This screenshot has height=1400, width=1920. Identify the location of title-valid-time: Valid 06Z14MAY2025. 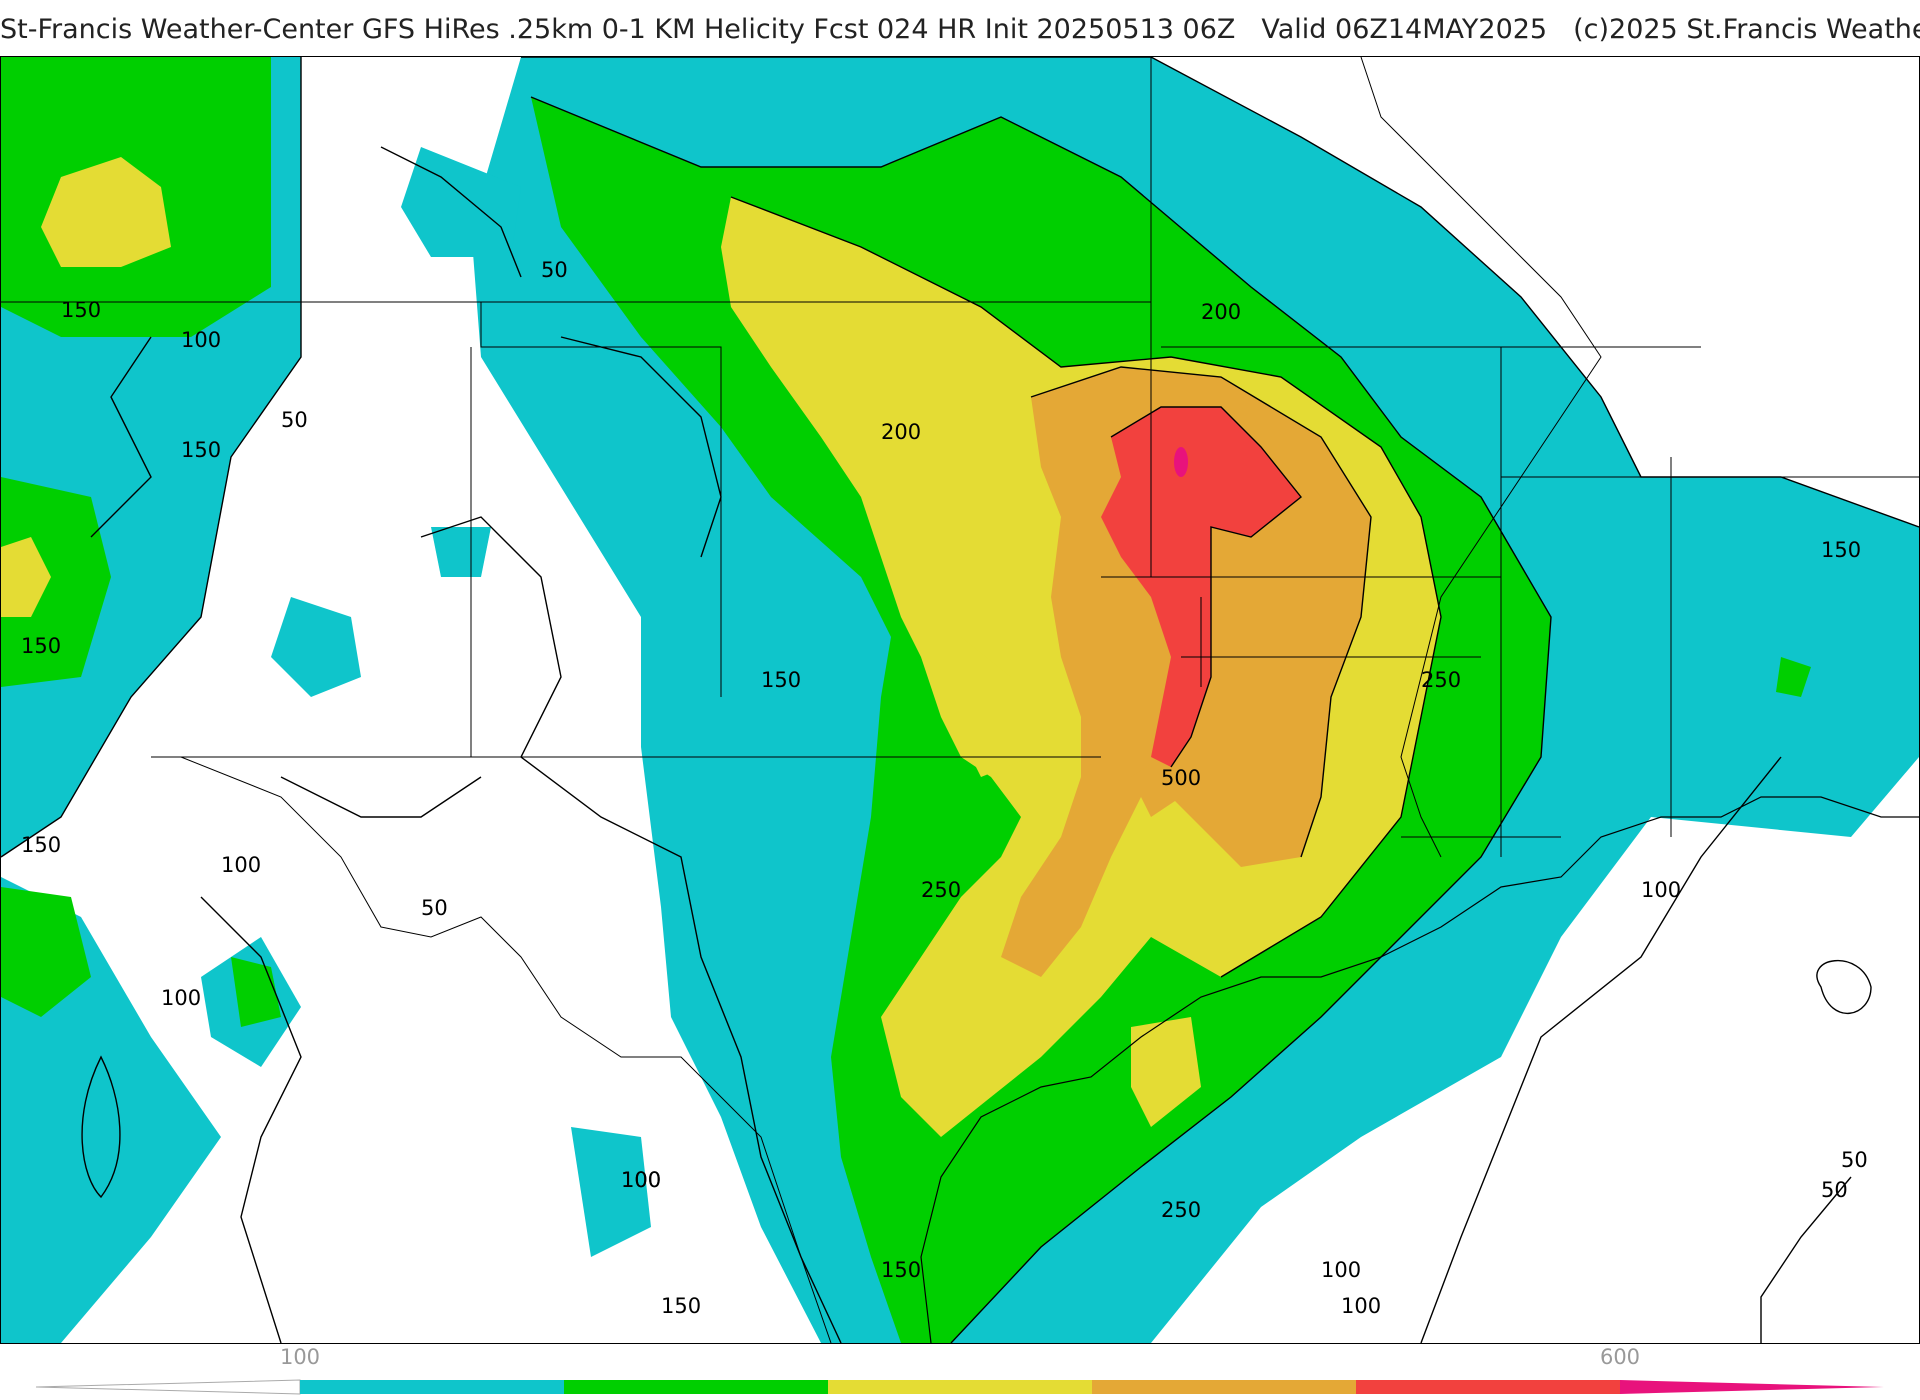
(1404, 29).